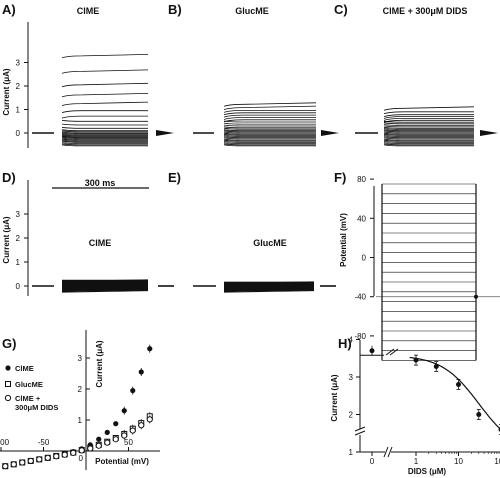 Image resolution: width=500 pixels, height=478 pixels. Describe the element at coordinates (29, 384) in the screenshot. I see `legend-label-glucme: GlucME` at that location.